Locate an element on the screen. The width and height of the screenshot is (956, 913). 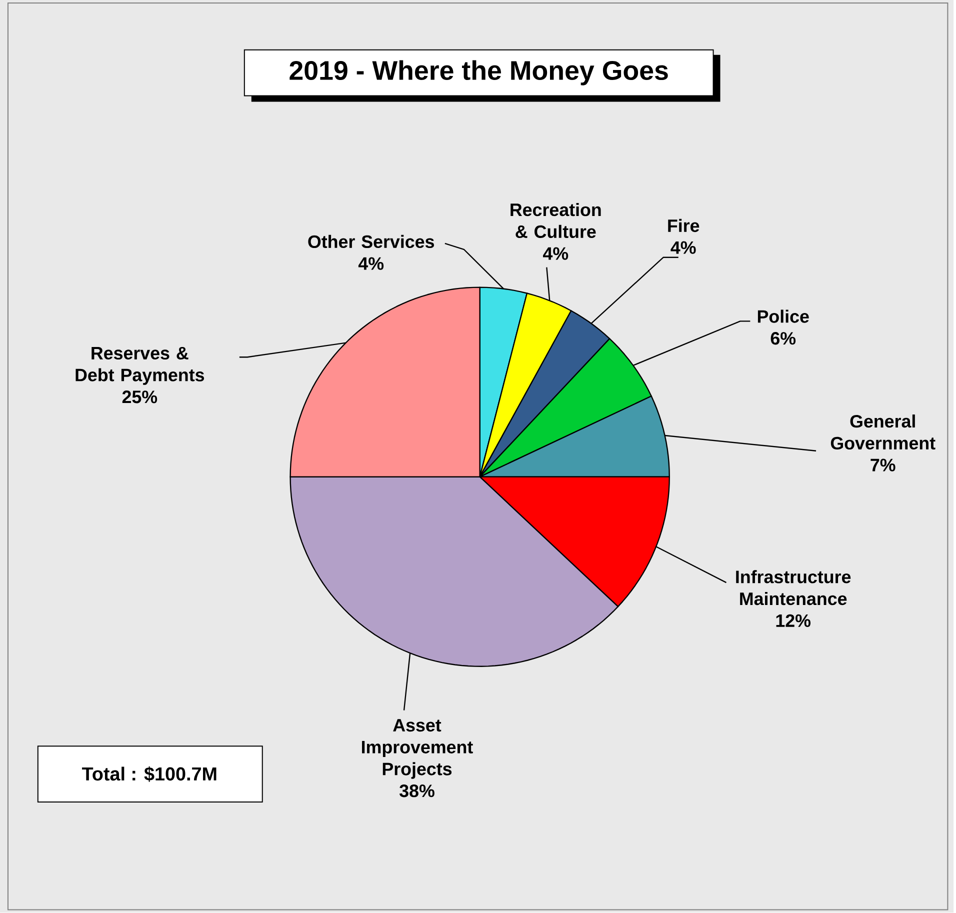
slice-label: General Government is located at coordinates (883, 432).